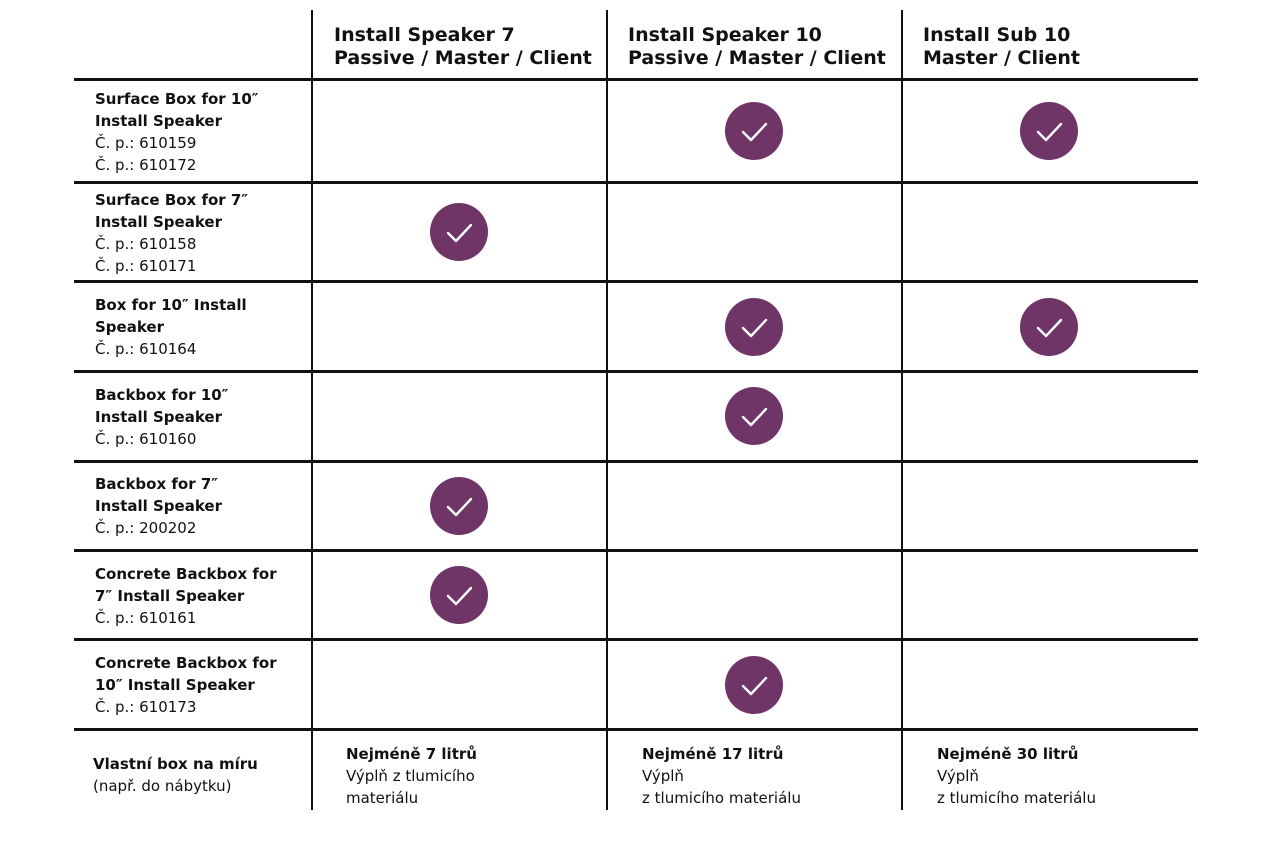  What do you see at coordinates (186, 707) in the screenshot?
I see `part-number: Č. p.: 610173` at bounding box center [186, 707].